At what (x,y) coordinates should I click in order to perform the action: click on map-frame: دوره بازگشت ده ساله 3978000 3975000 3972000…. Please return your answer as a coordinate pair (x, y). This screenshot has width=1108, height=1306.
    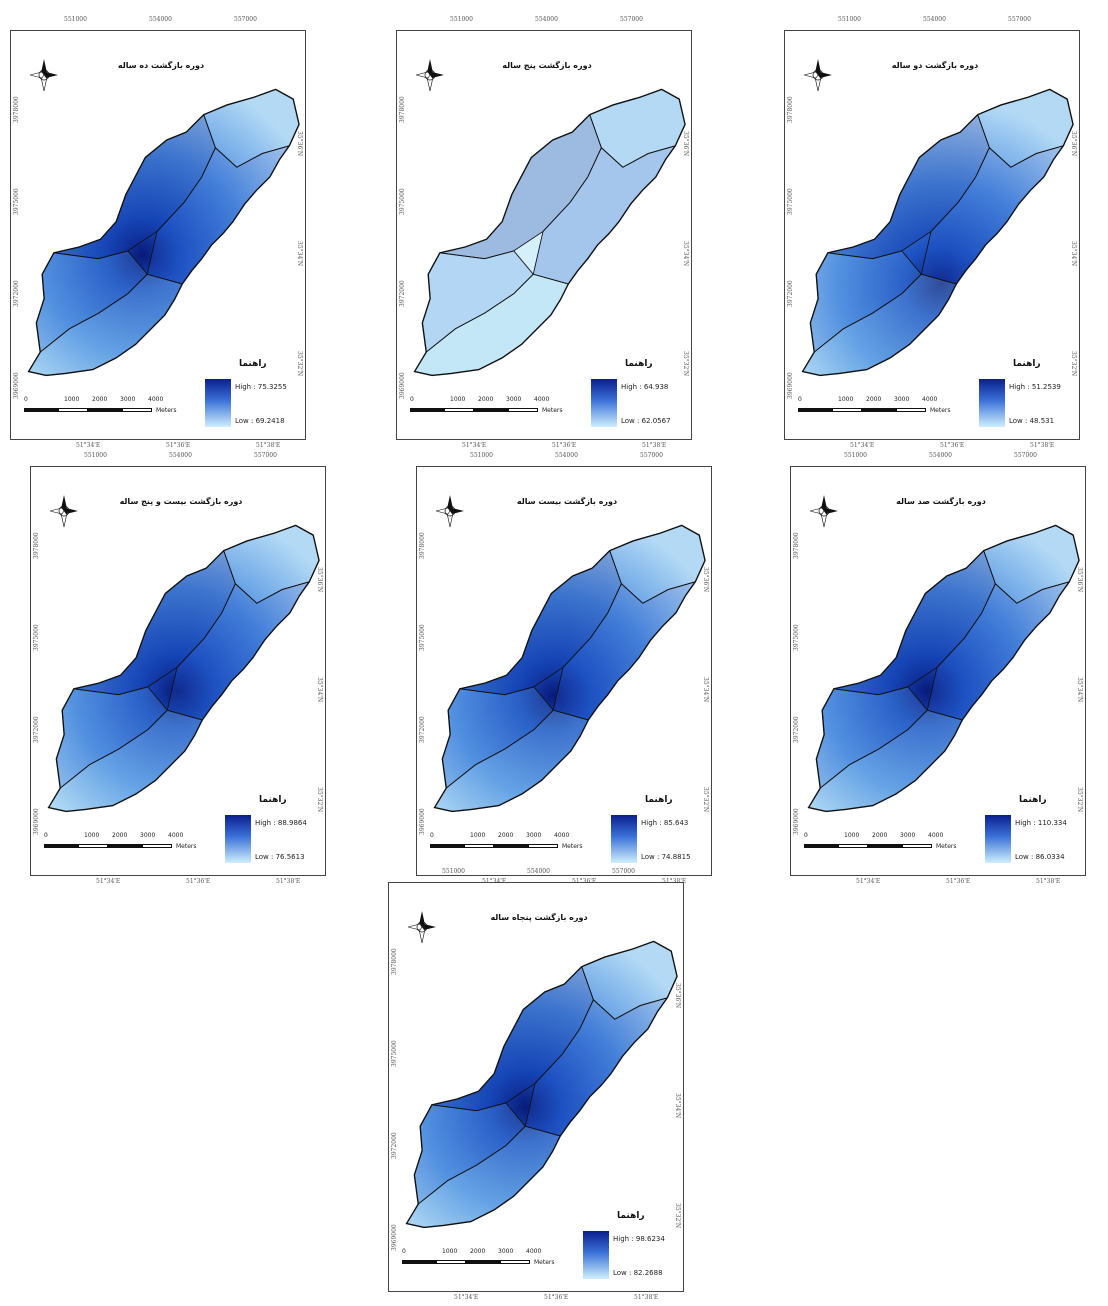
    Looking at the image, I should click on (158, 235).